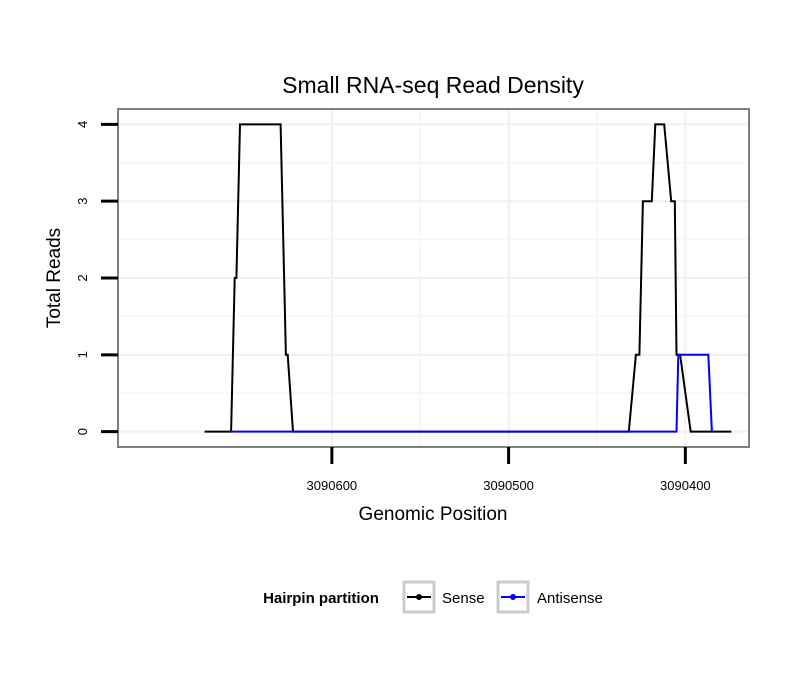 This screenshot has width=810, height=690. I want to click on legend-title: Hairpin partition, so click(321, 598).